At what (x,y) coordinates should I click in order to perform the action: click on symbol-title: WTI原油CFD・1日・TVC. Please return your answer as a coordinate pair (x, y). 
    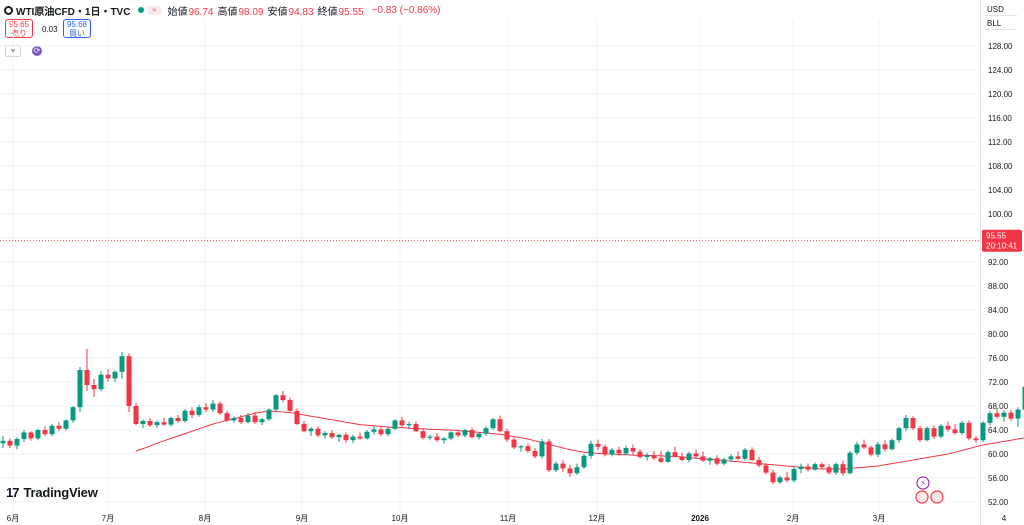
    Looking at the image, I should click on (73, 12).